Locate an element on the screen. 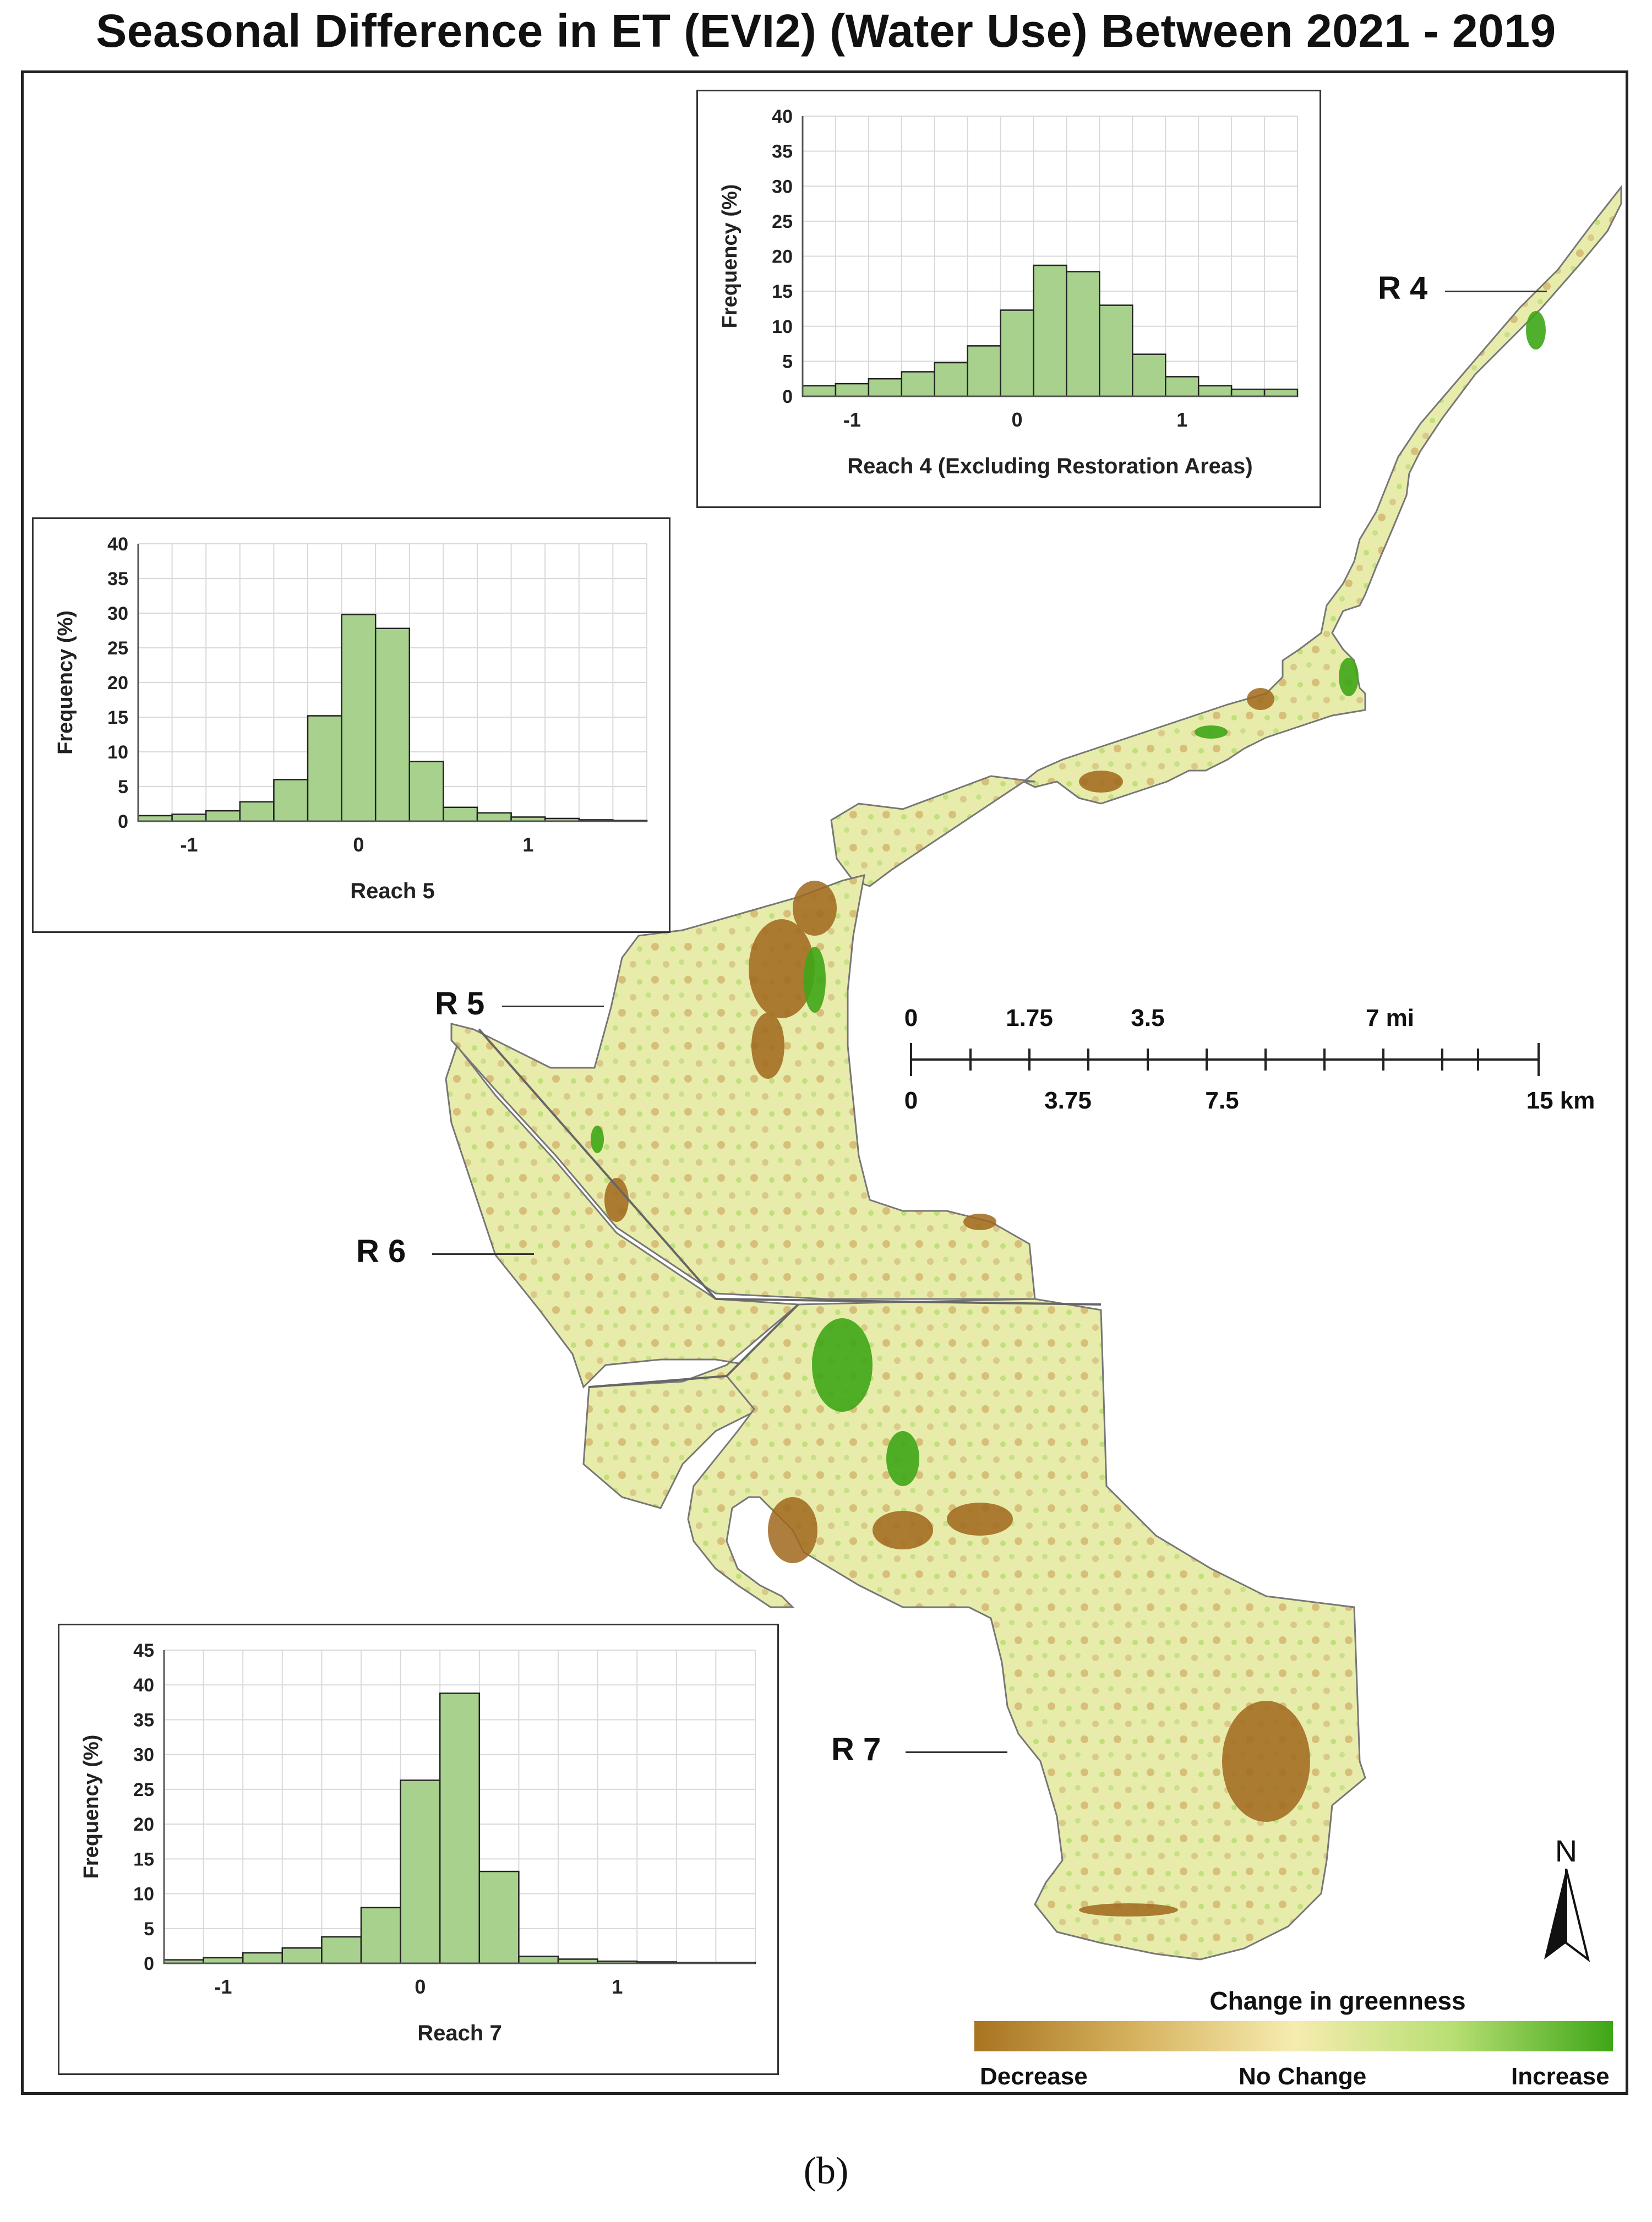 The image size is (1652, 2222). reach-boundaries is located at coordinates (790, 1208).